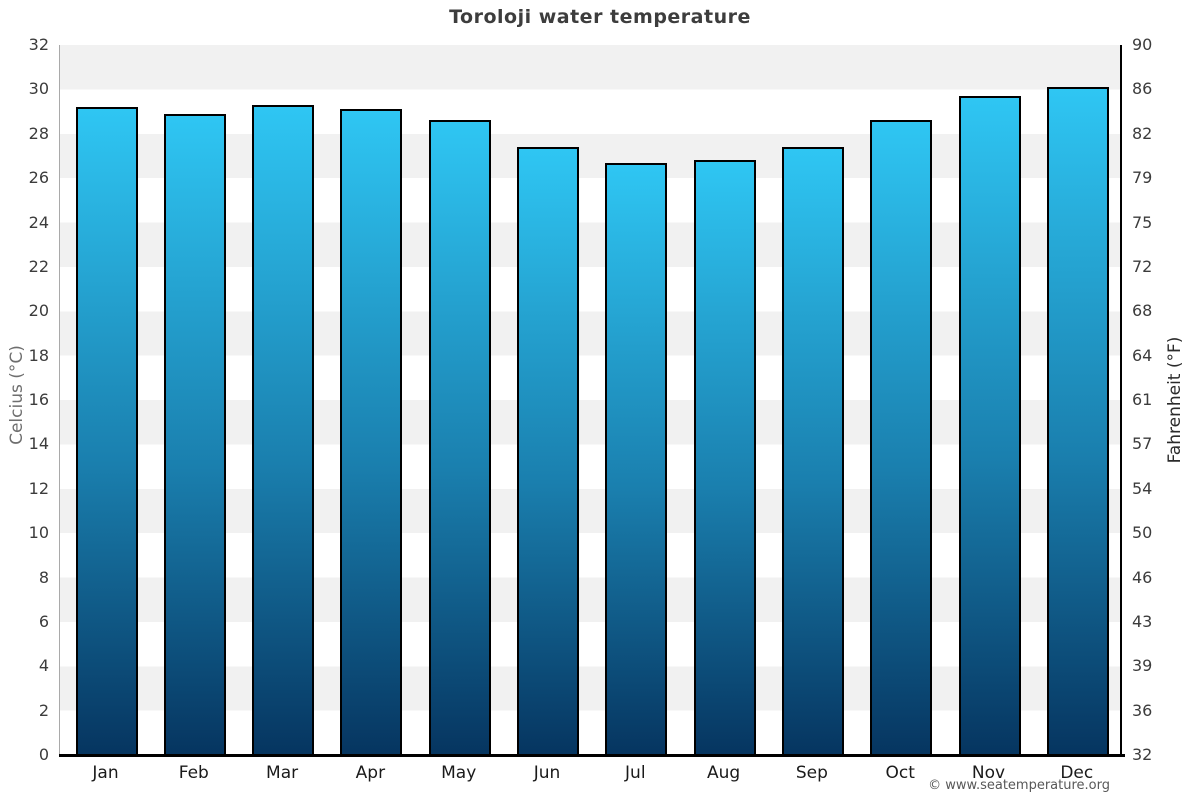 This screenshot has height=800, width=1200. Describe the element at coordinates (724, 457) in the screenshot. I see `bar-aug` at that location.